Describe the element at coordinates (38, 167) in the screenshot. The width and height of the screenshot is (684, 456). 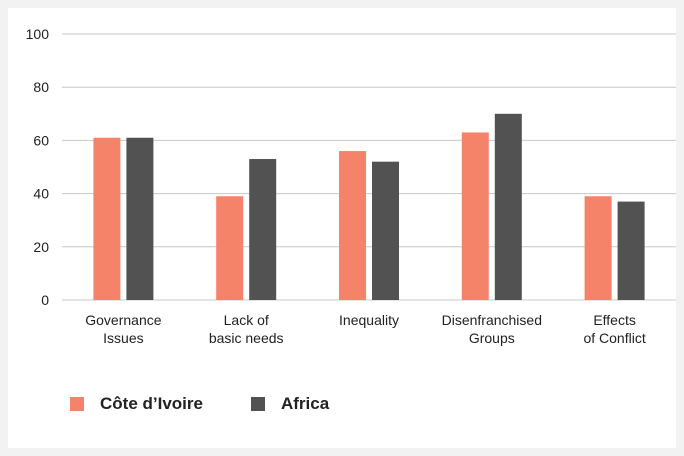
I see `y-axis-tick-labels: 0 20 40 60 80 100` at that location.